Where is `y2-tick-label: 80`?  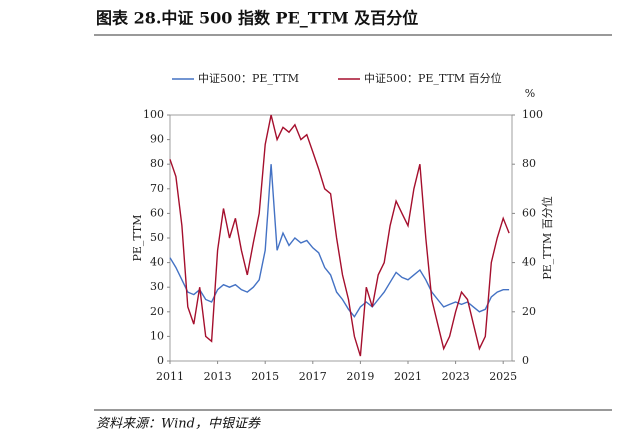
y2-tick-label: 80 is located at coordinates (529, 163).